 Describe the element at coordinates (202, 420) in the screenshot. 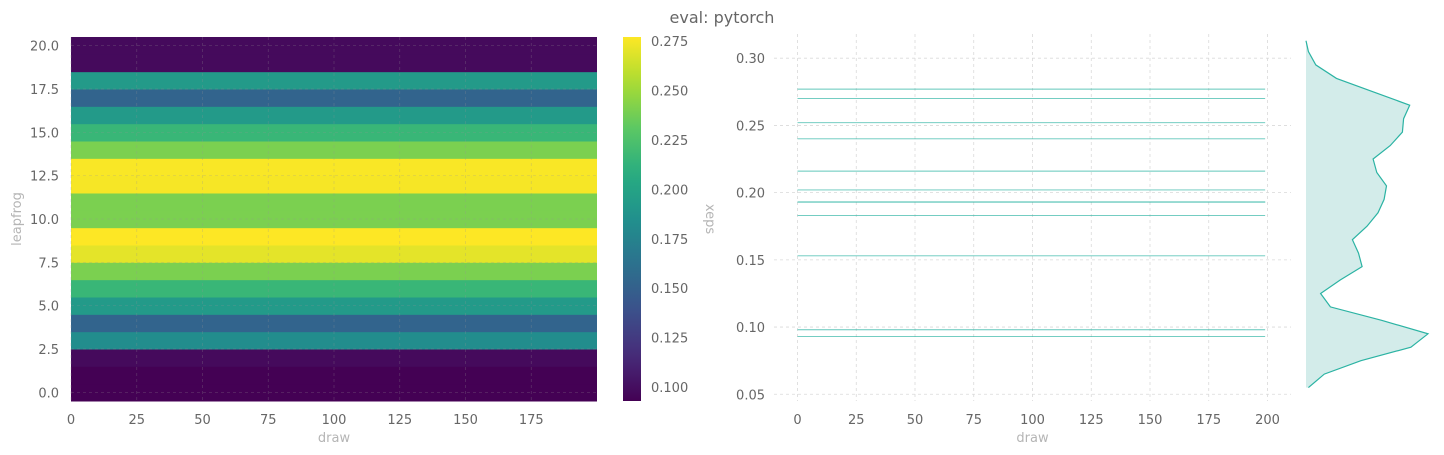

I see `heatmap-x-tick-label: 50` at that location.